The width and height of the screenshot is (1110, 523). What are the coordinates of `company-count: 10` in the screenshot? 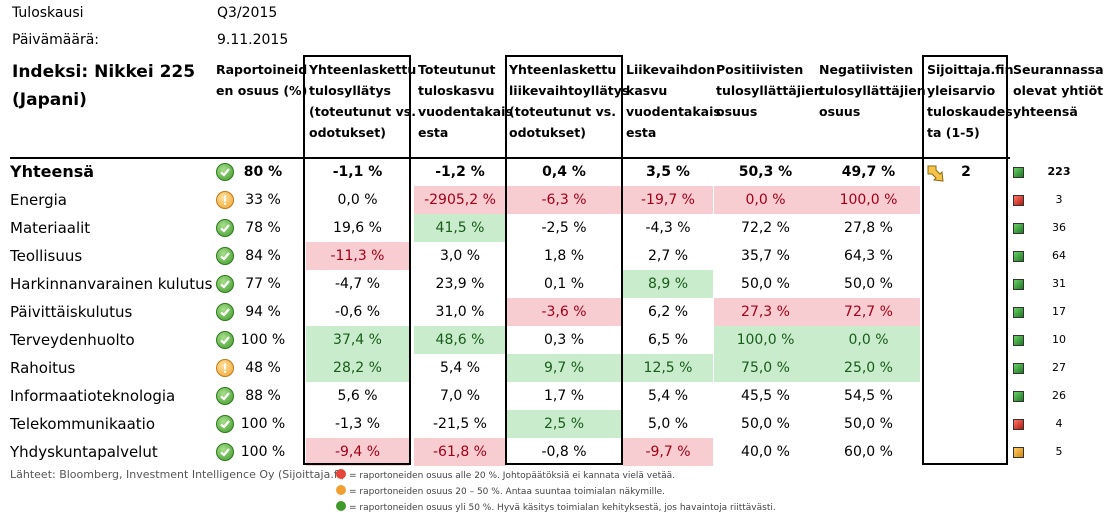 It's located at (1059, 339).